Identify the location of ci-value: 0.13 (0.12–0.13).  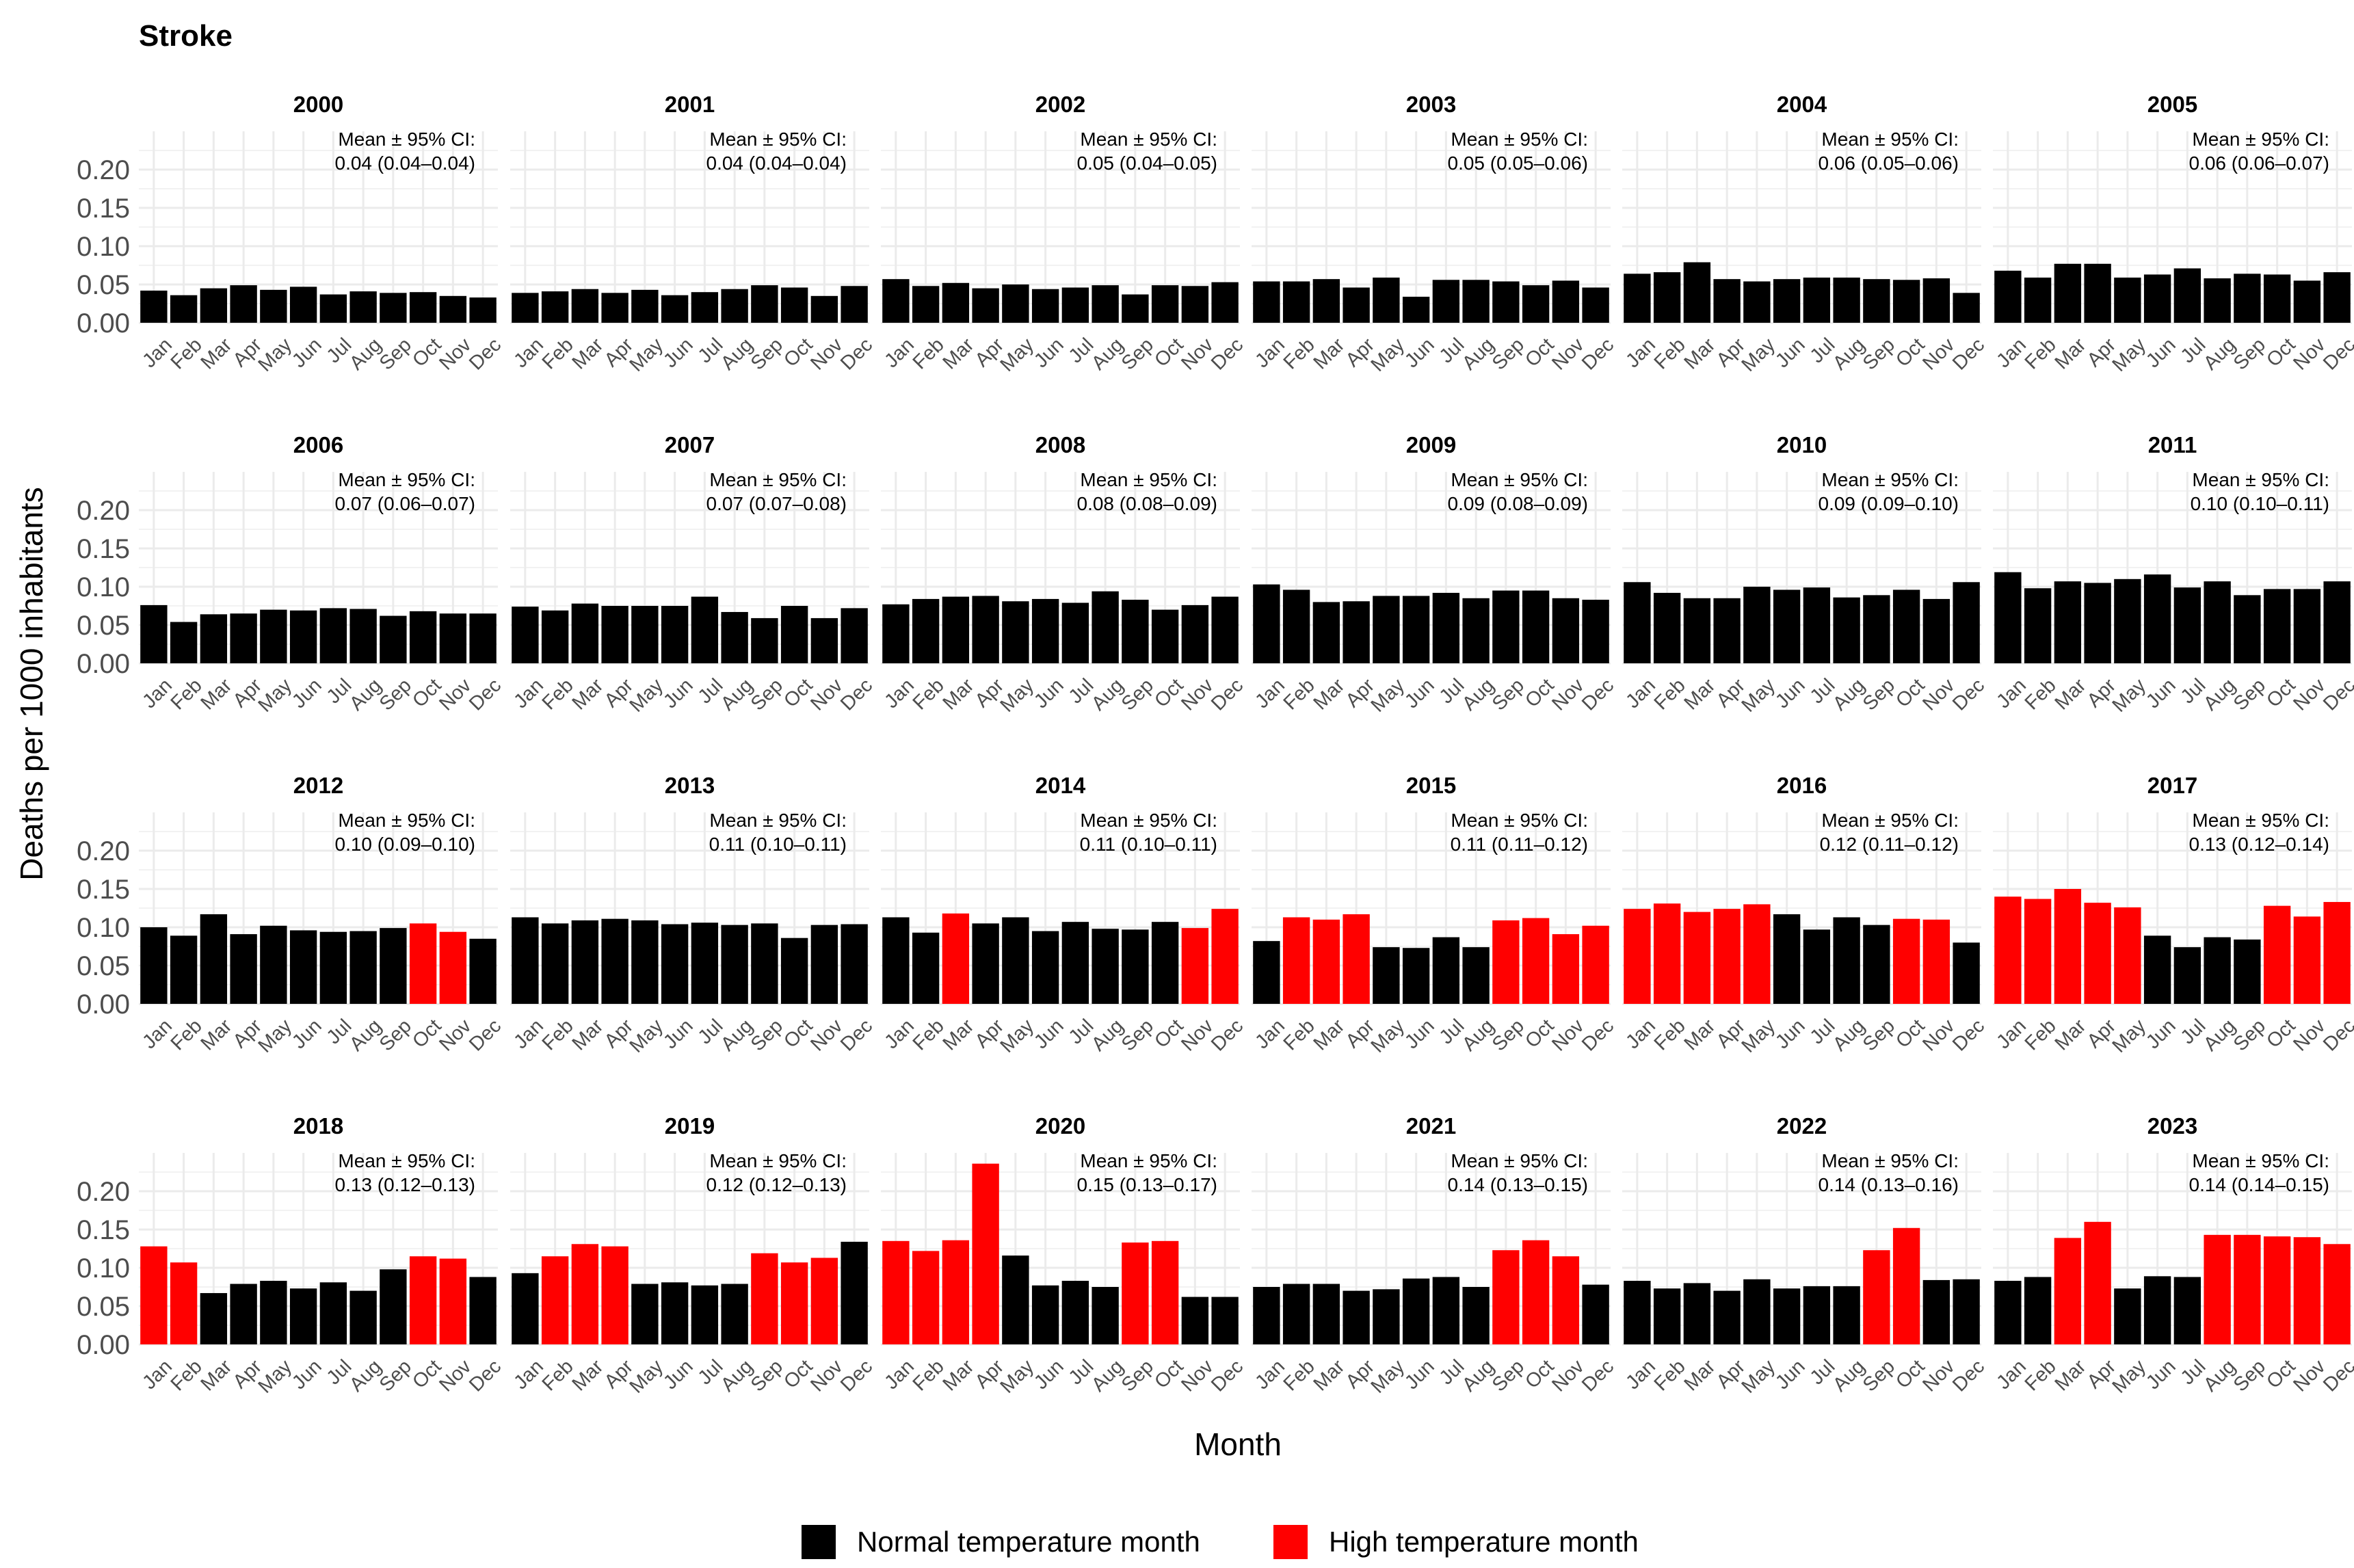
(406, 1184).